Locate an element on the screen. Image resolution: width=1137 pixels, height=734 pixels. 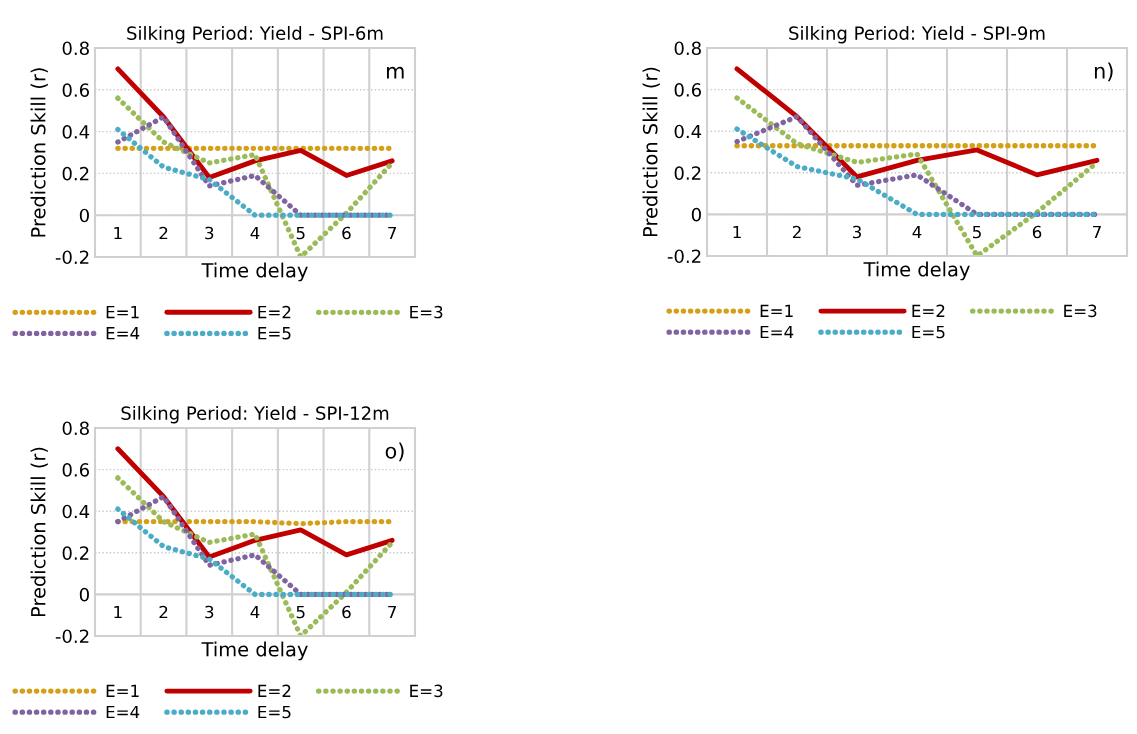
annotation: m is located at coordinates (395, 72).